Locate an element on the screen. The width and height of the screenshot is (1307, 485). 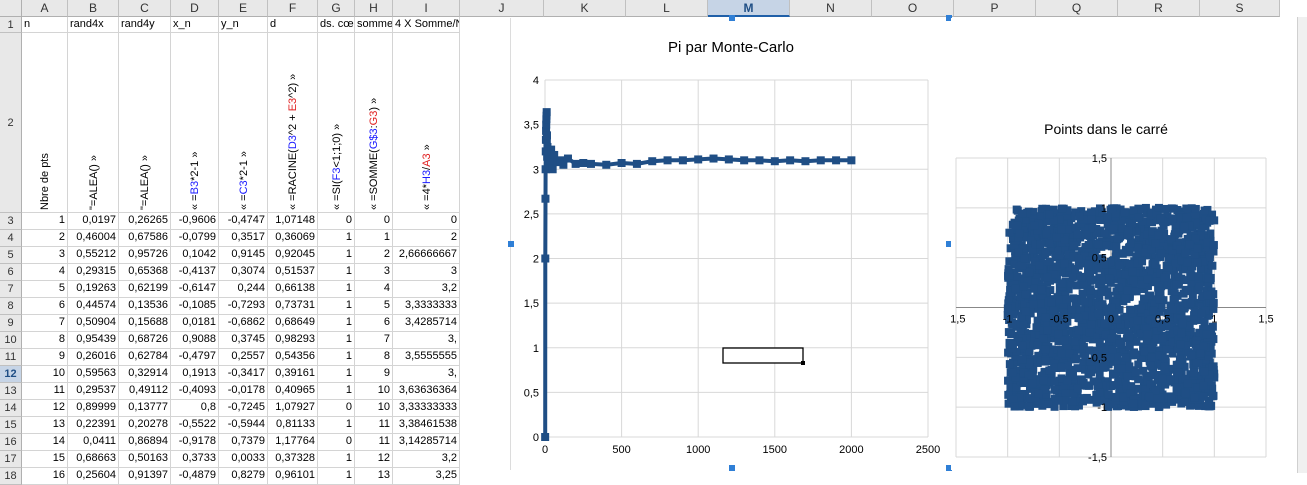
cell-e15: -0,5944 is located at coordinates (243, 425).